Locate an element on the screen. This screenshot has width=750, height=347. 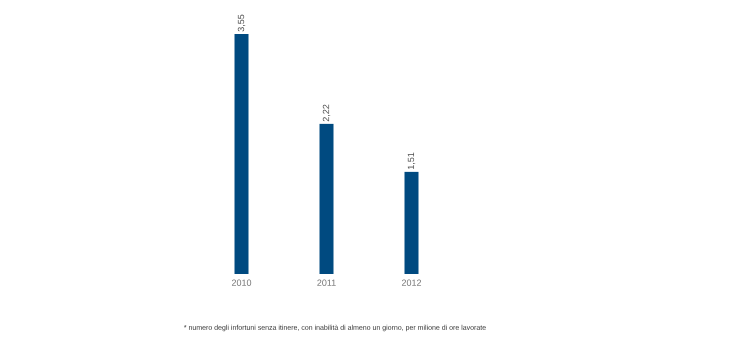
data-label: 1,51 is located at coordinates (412, 161).